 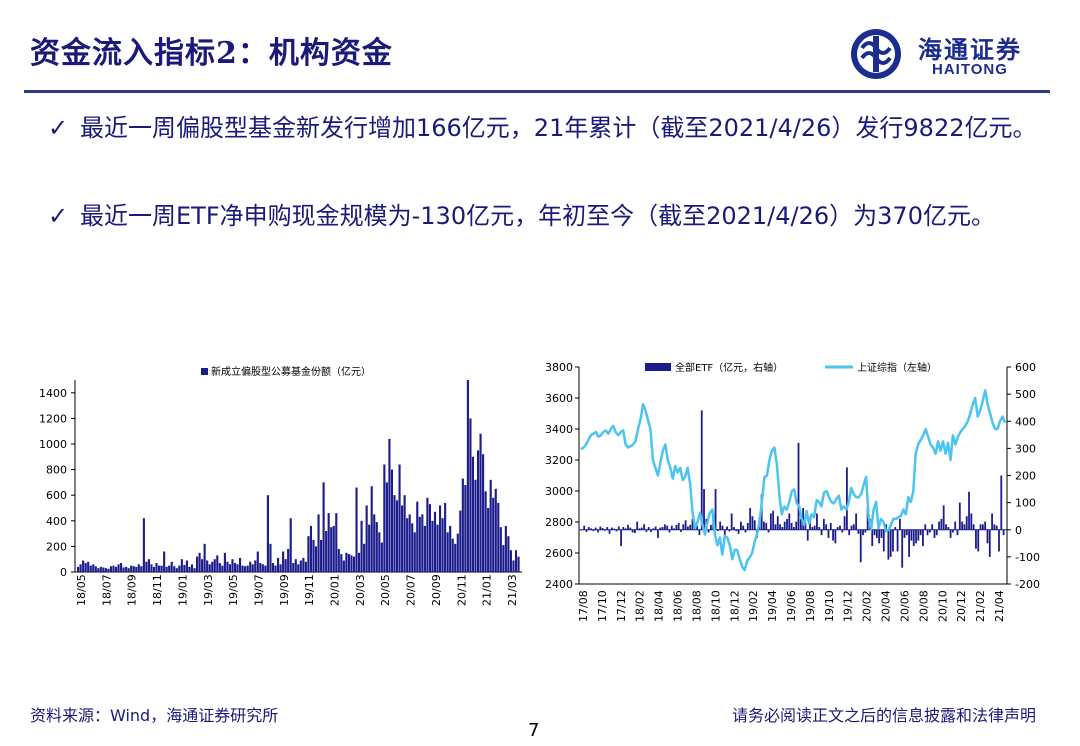 I want to click on right-tick-label: 400, so click(x=1025, y=421).